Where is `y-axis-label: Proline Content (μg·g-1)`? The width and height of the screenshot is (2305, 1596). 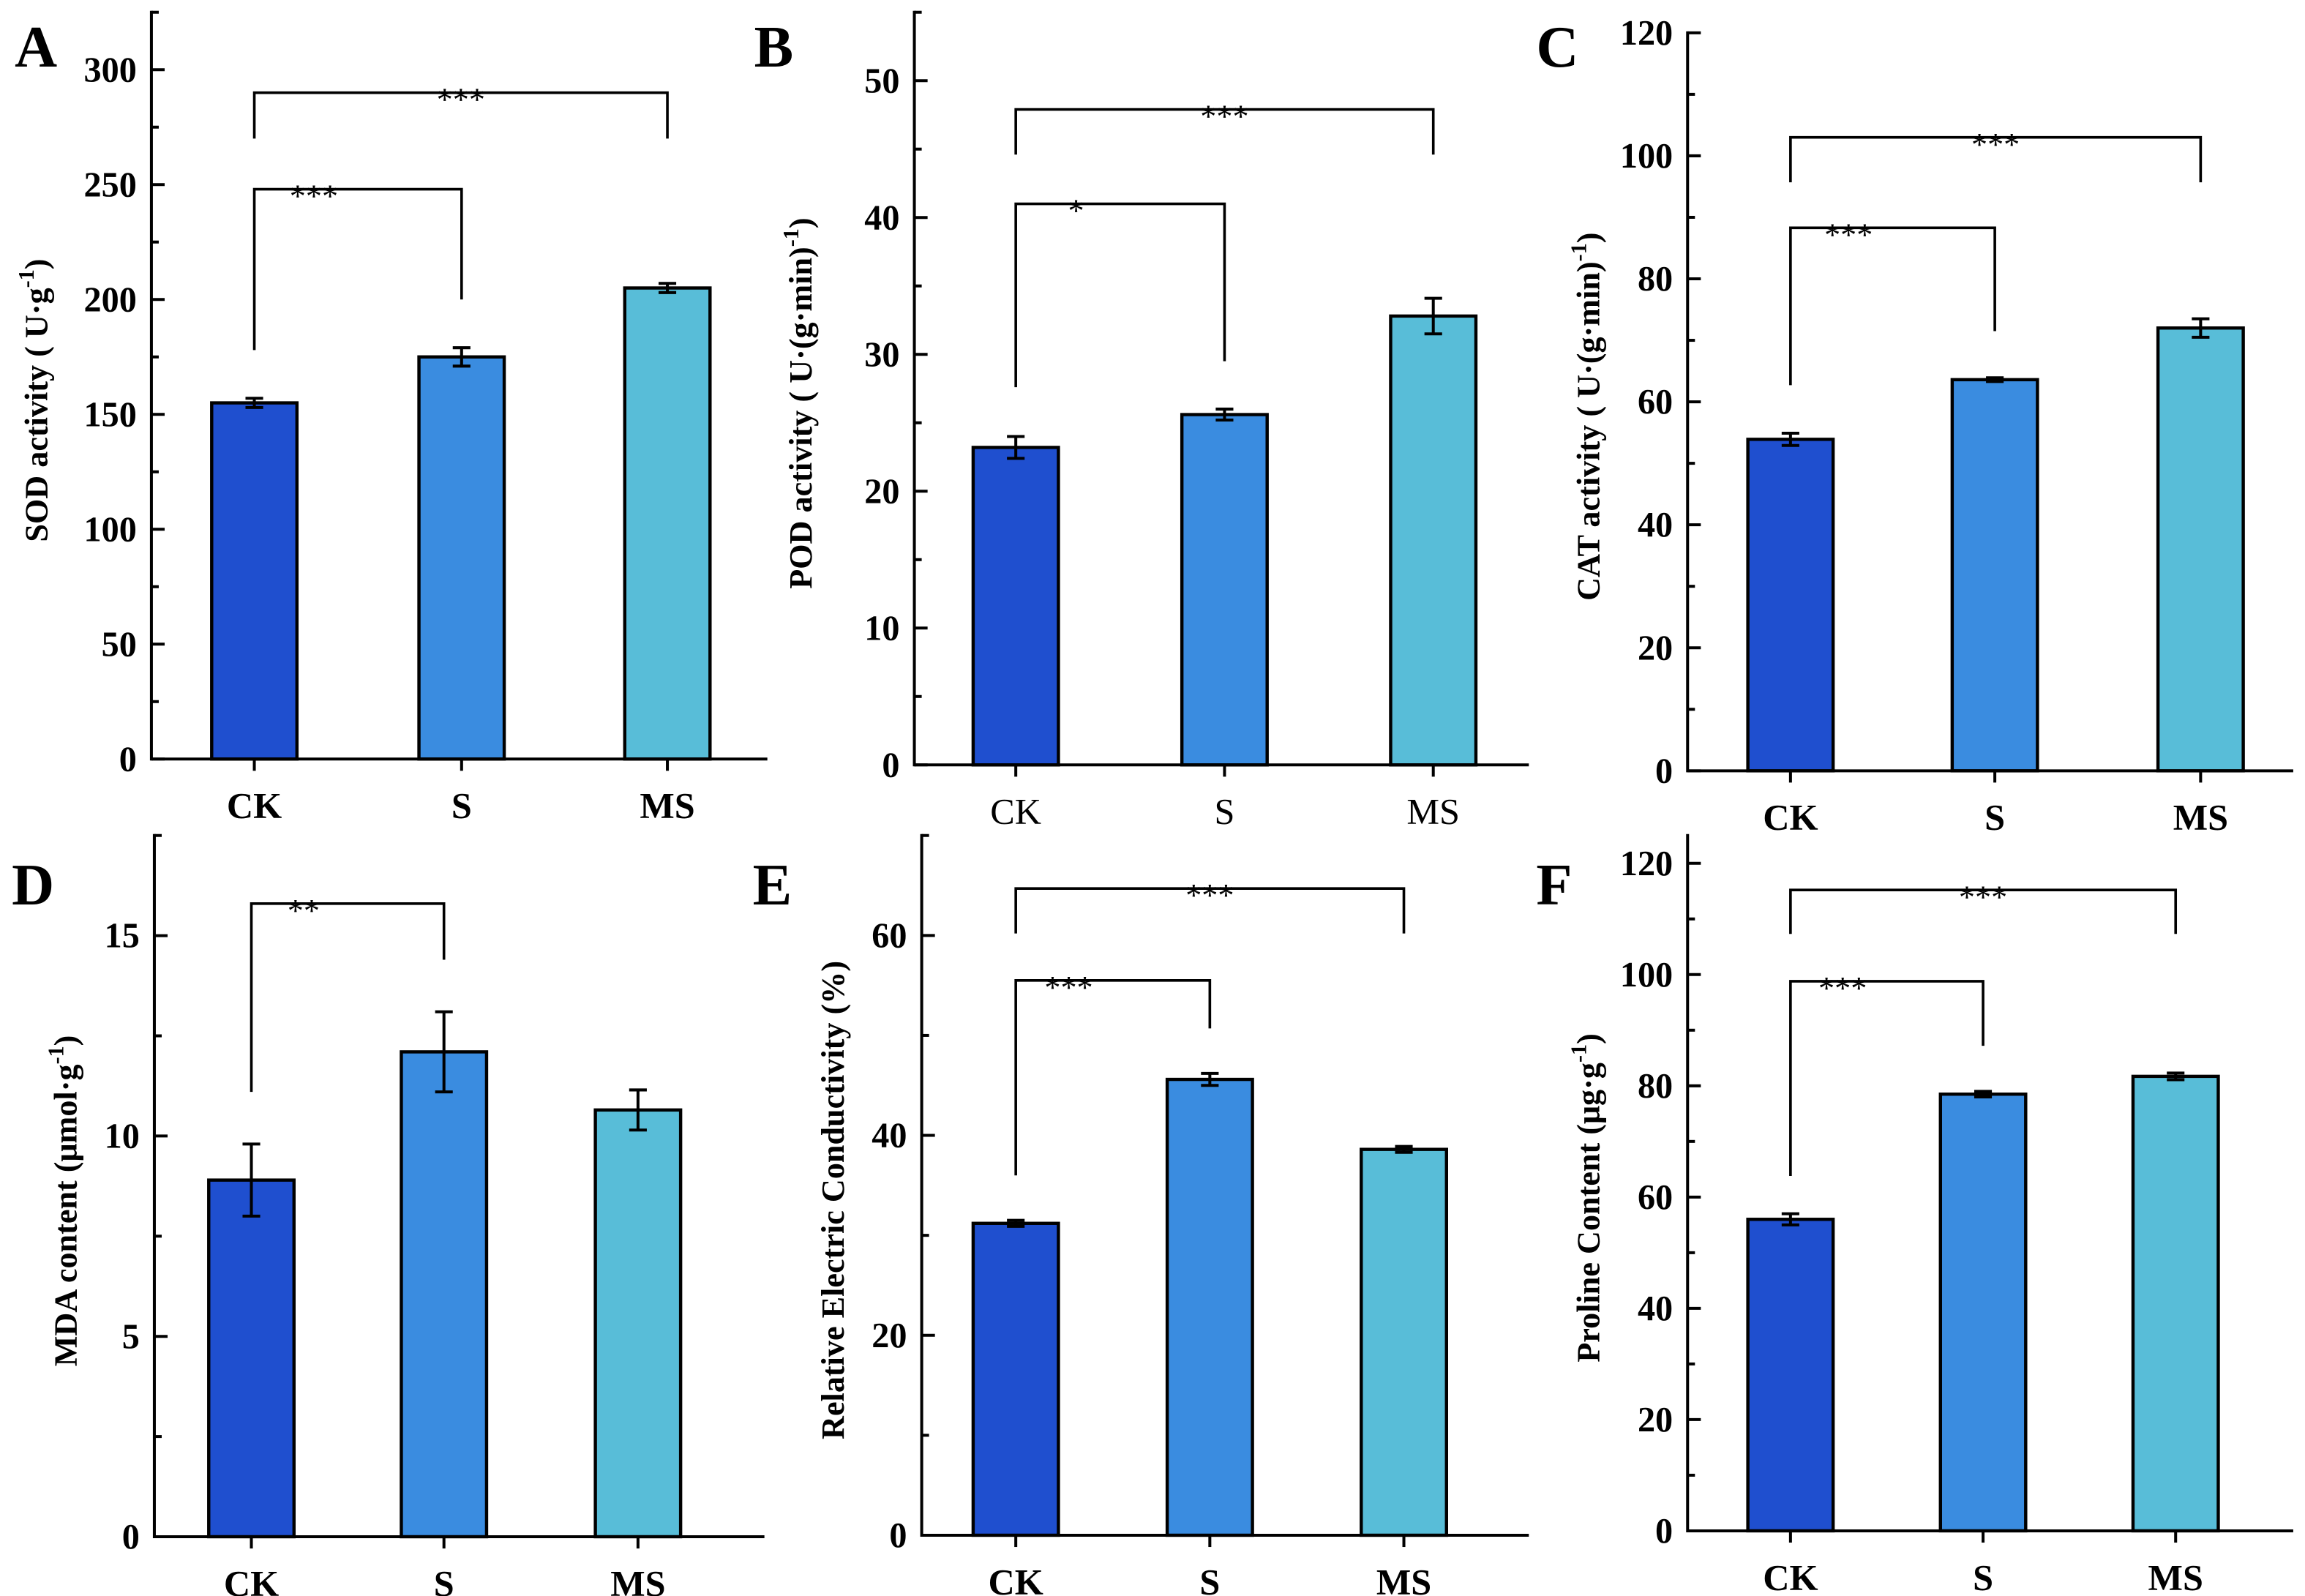
y-axis-label: Proline Content (μg·g-1) is located at coordinates (1587, 1197).